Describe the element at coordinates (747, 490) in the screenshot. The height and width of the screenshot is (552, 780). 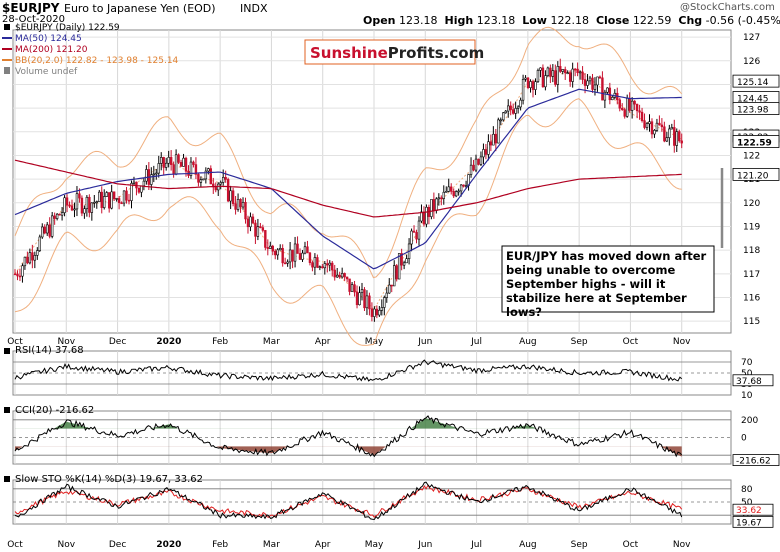
I see `sto-tick-label: 80` at that location.